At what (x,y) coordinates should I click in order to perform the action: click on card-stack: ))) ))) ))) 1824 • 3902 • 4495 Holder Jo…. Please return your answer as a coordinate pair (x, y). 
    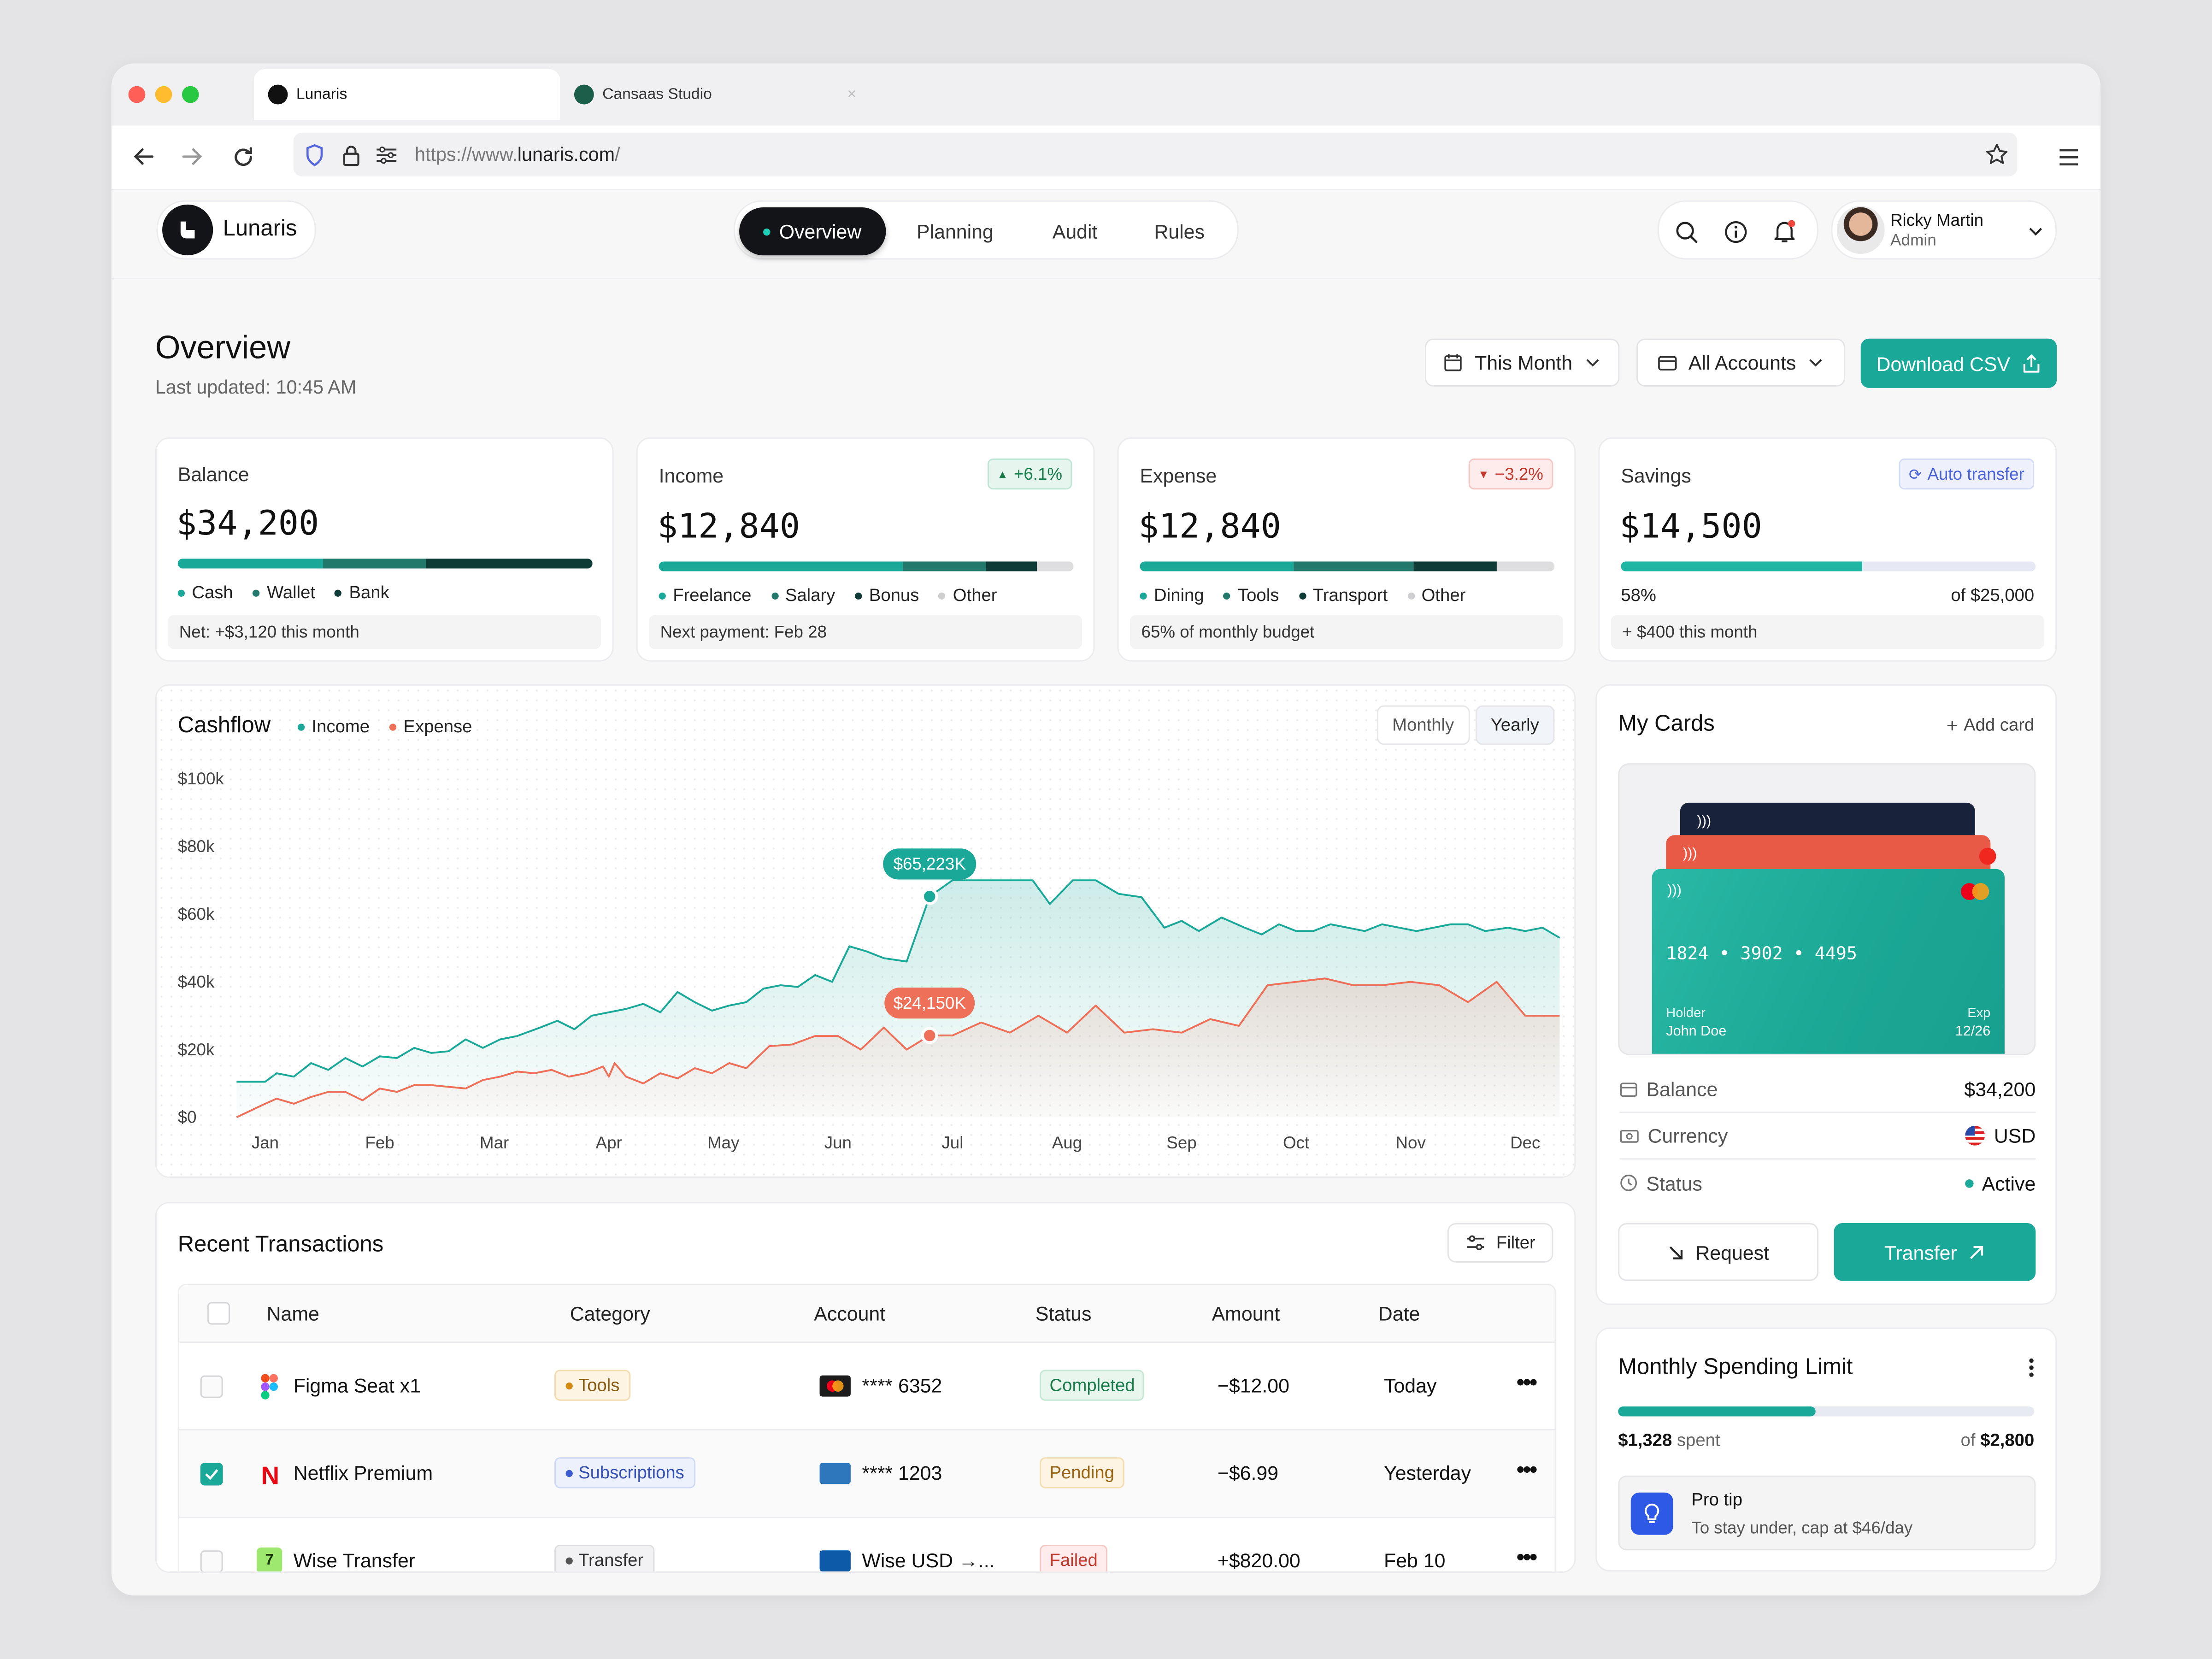
    Looking at the image, I should click on (1827, 909).